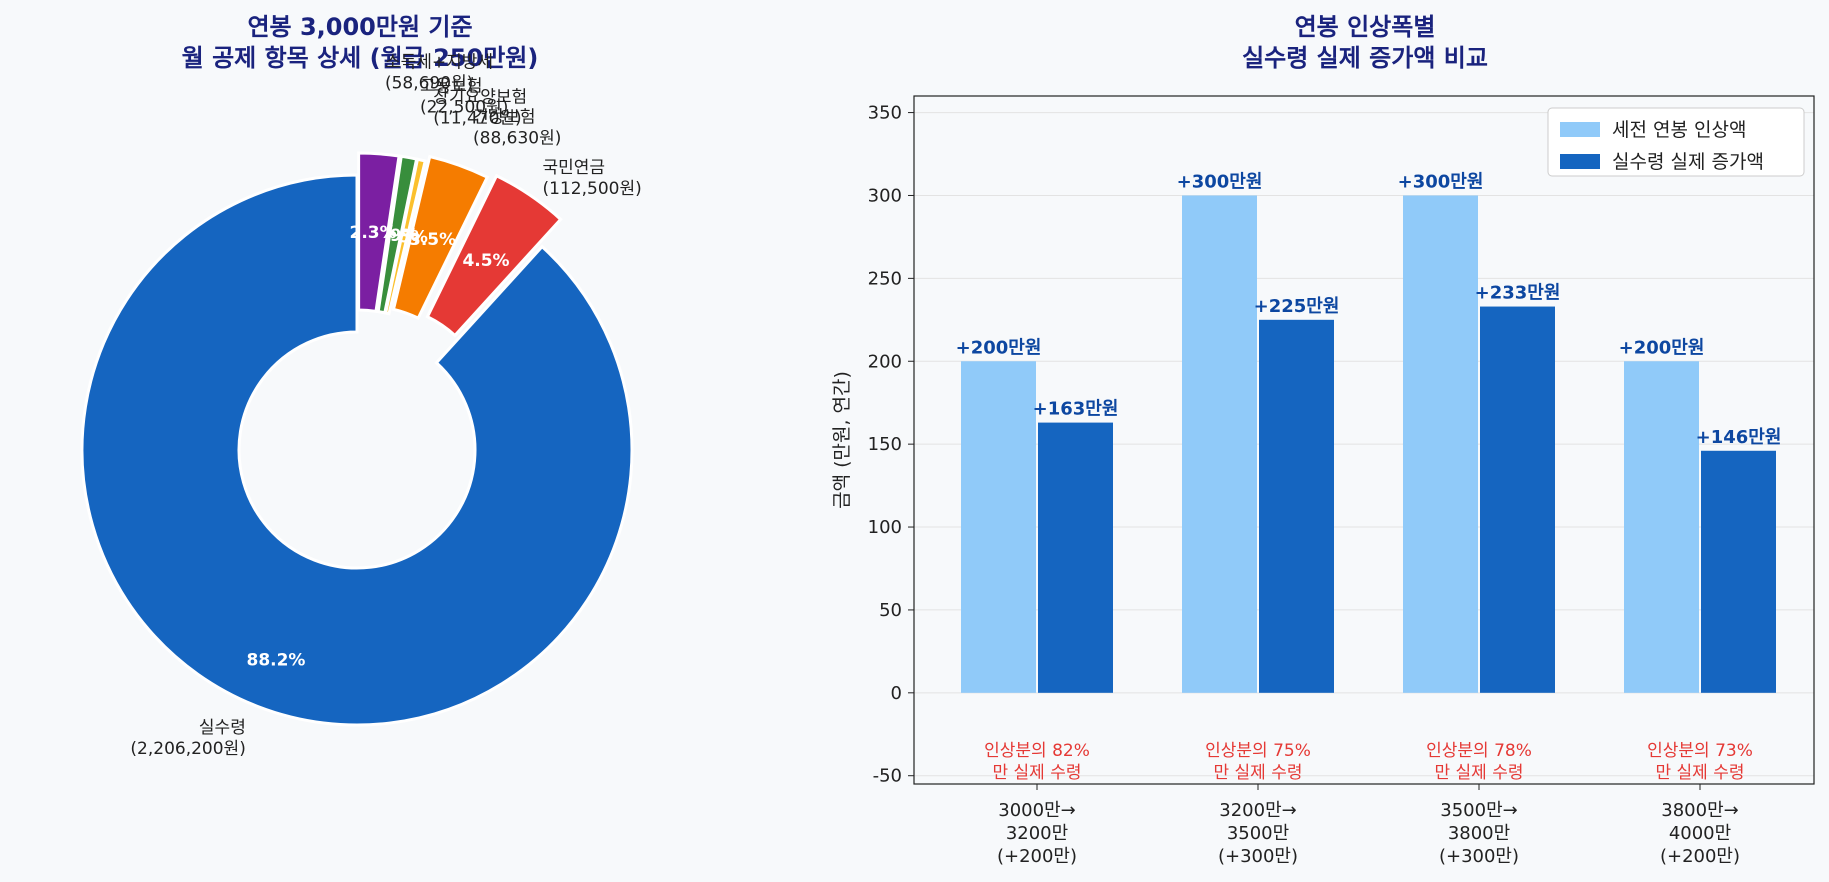 This screenshot has width=1829, height=882. Describe the element at coordinates (373, 233) in the screenshot. I see `pie-pct-label-5: 2.3%` at that location.